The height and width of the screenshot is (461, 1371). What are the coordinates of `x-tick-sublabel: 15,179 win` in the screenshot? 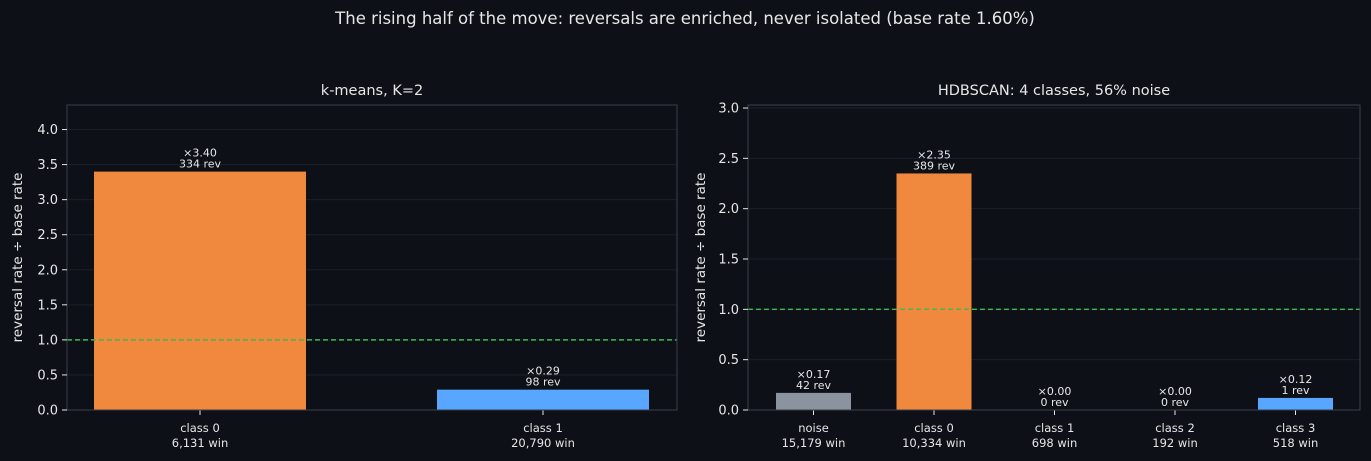 It's located at (814, 443).